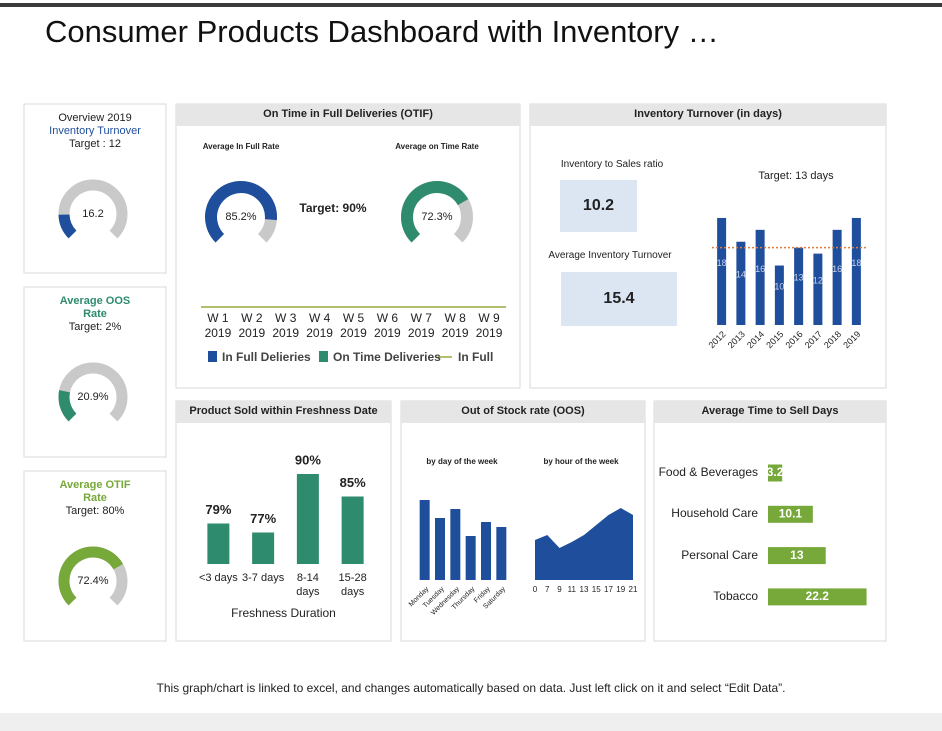 The height and width of the screenshot is (731, 942). What do you see at coordinates (333, 208) in the screenshot?
I see `target-label: Target: 90%` at bounding box center [333, 208].